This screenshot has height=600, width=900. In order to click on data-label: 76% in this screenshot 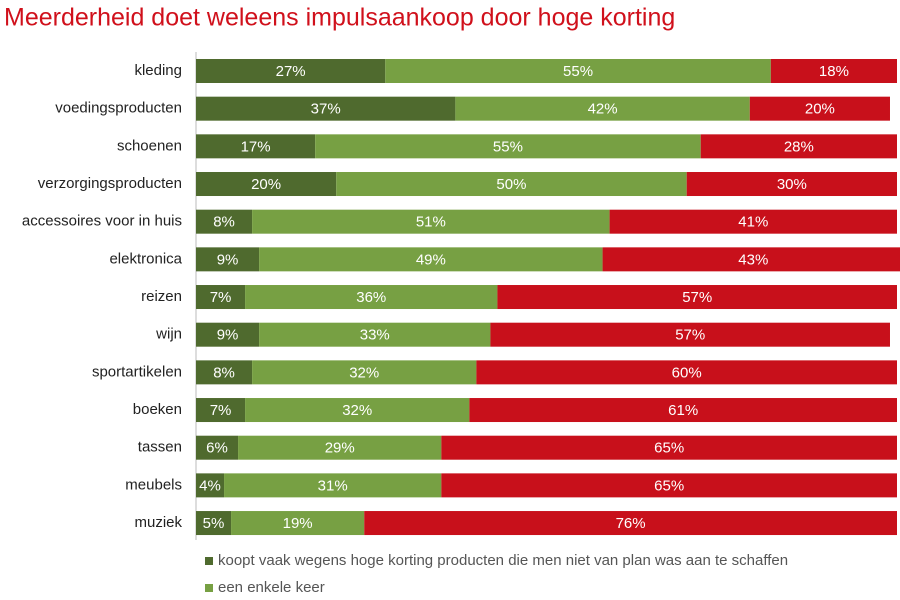, I will do `click(631, 523)`.